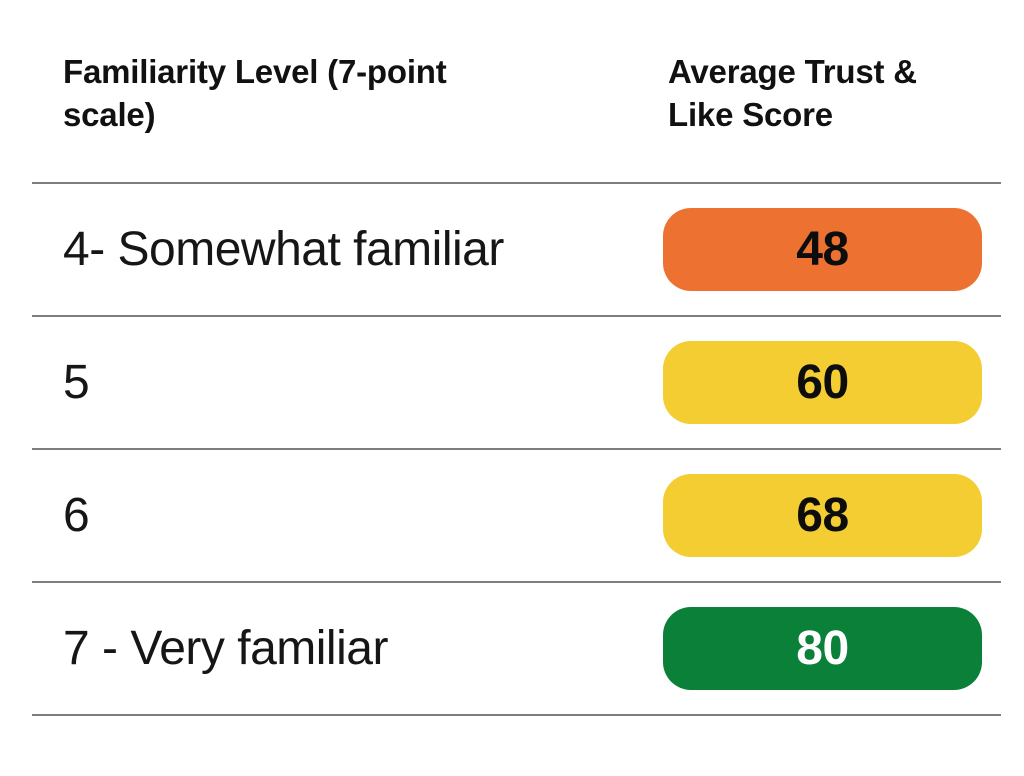 The width and height of the screenshot is (1024, 776). I want to click on row-label: 4- Somewhat familiar, so click(283, 249).